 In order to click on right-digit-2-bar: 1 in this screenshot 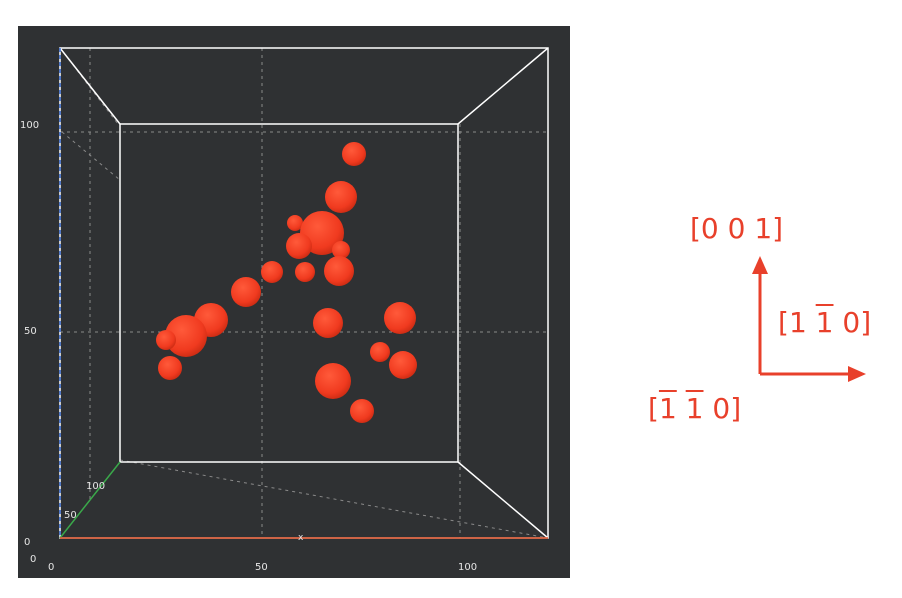, I will do `click(824, 322)`.